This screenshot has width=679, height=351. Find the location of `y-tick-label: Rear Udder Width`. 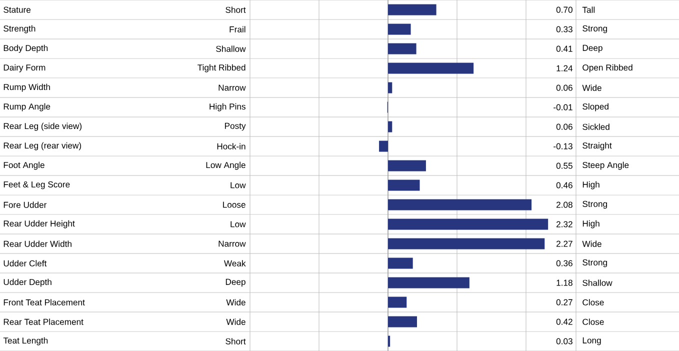

y-tick-label: Rear Udder Width is located at coordinates (38, 243).